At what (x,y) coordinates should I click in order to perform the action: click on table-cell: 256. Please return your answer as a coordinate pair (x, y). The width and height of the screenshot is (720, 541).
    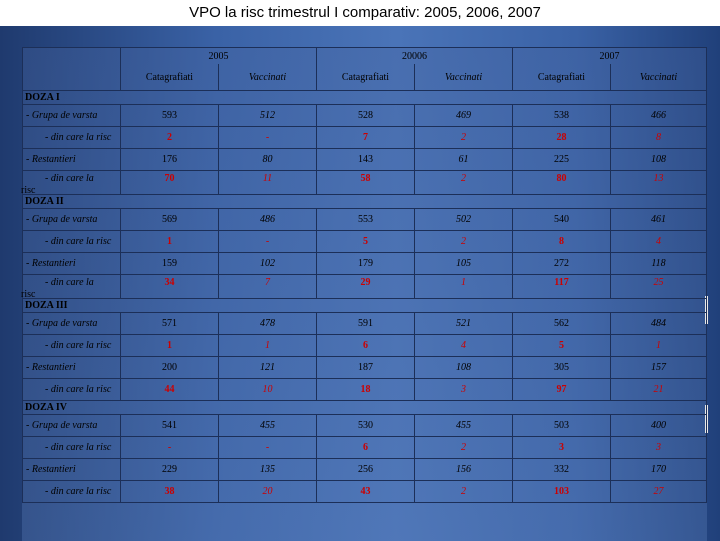
    Looking at the image, I should click on (365, 469).